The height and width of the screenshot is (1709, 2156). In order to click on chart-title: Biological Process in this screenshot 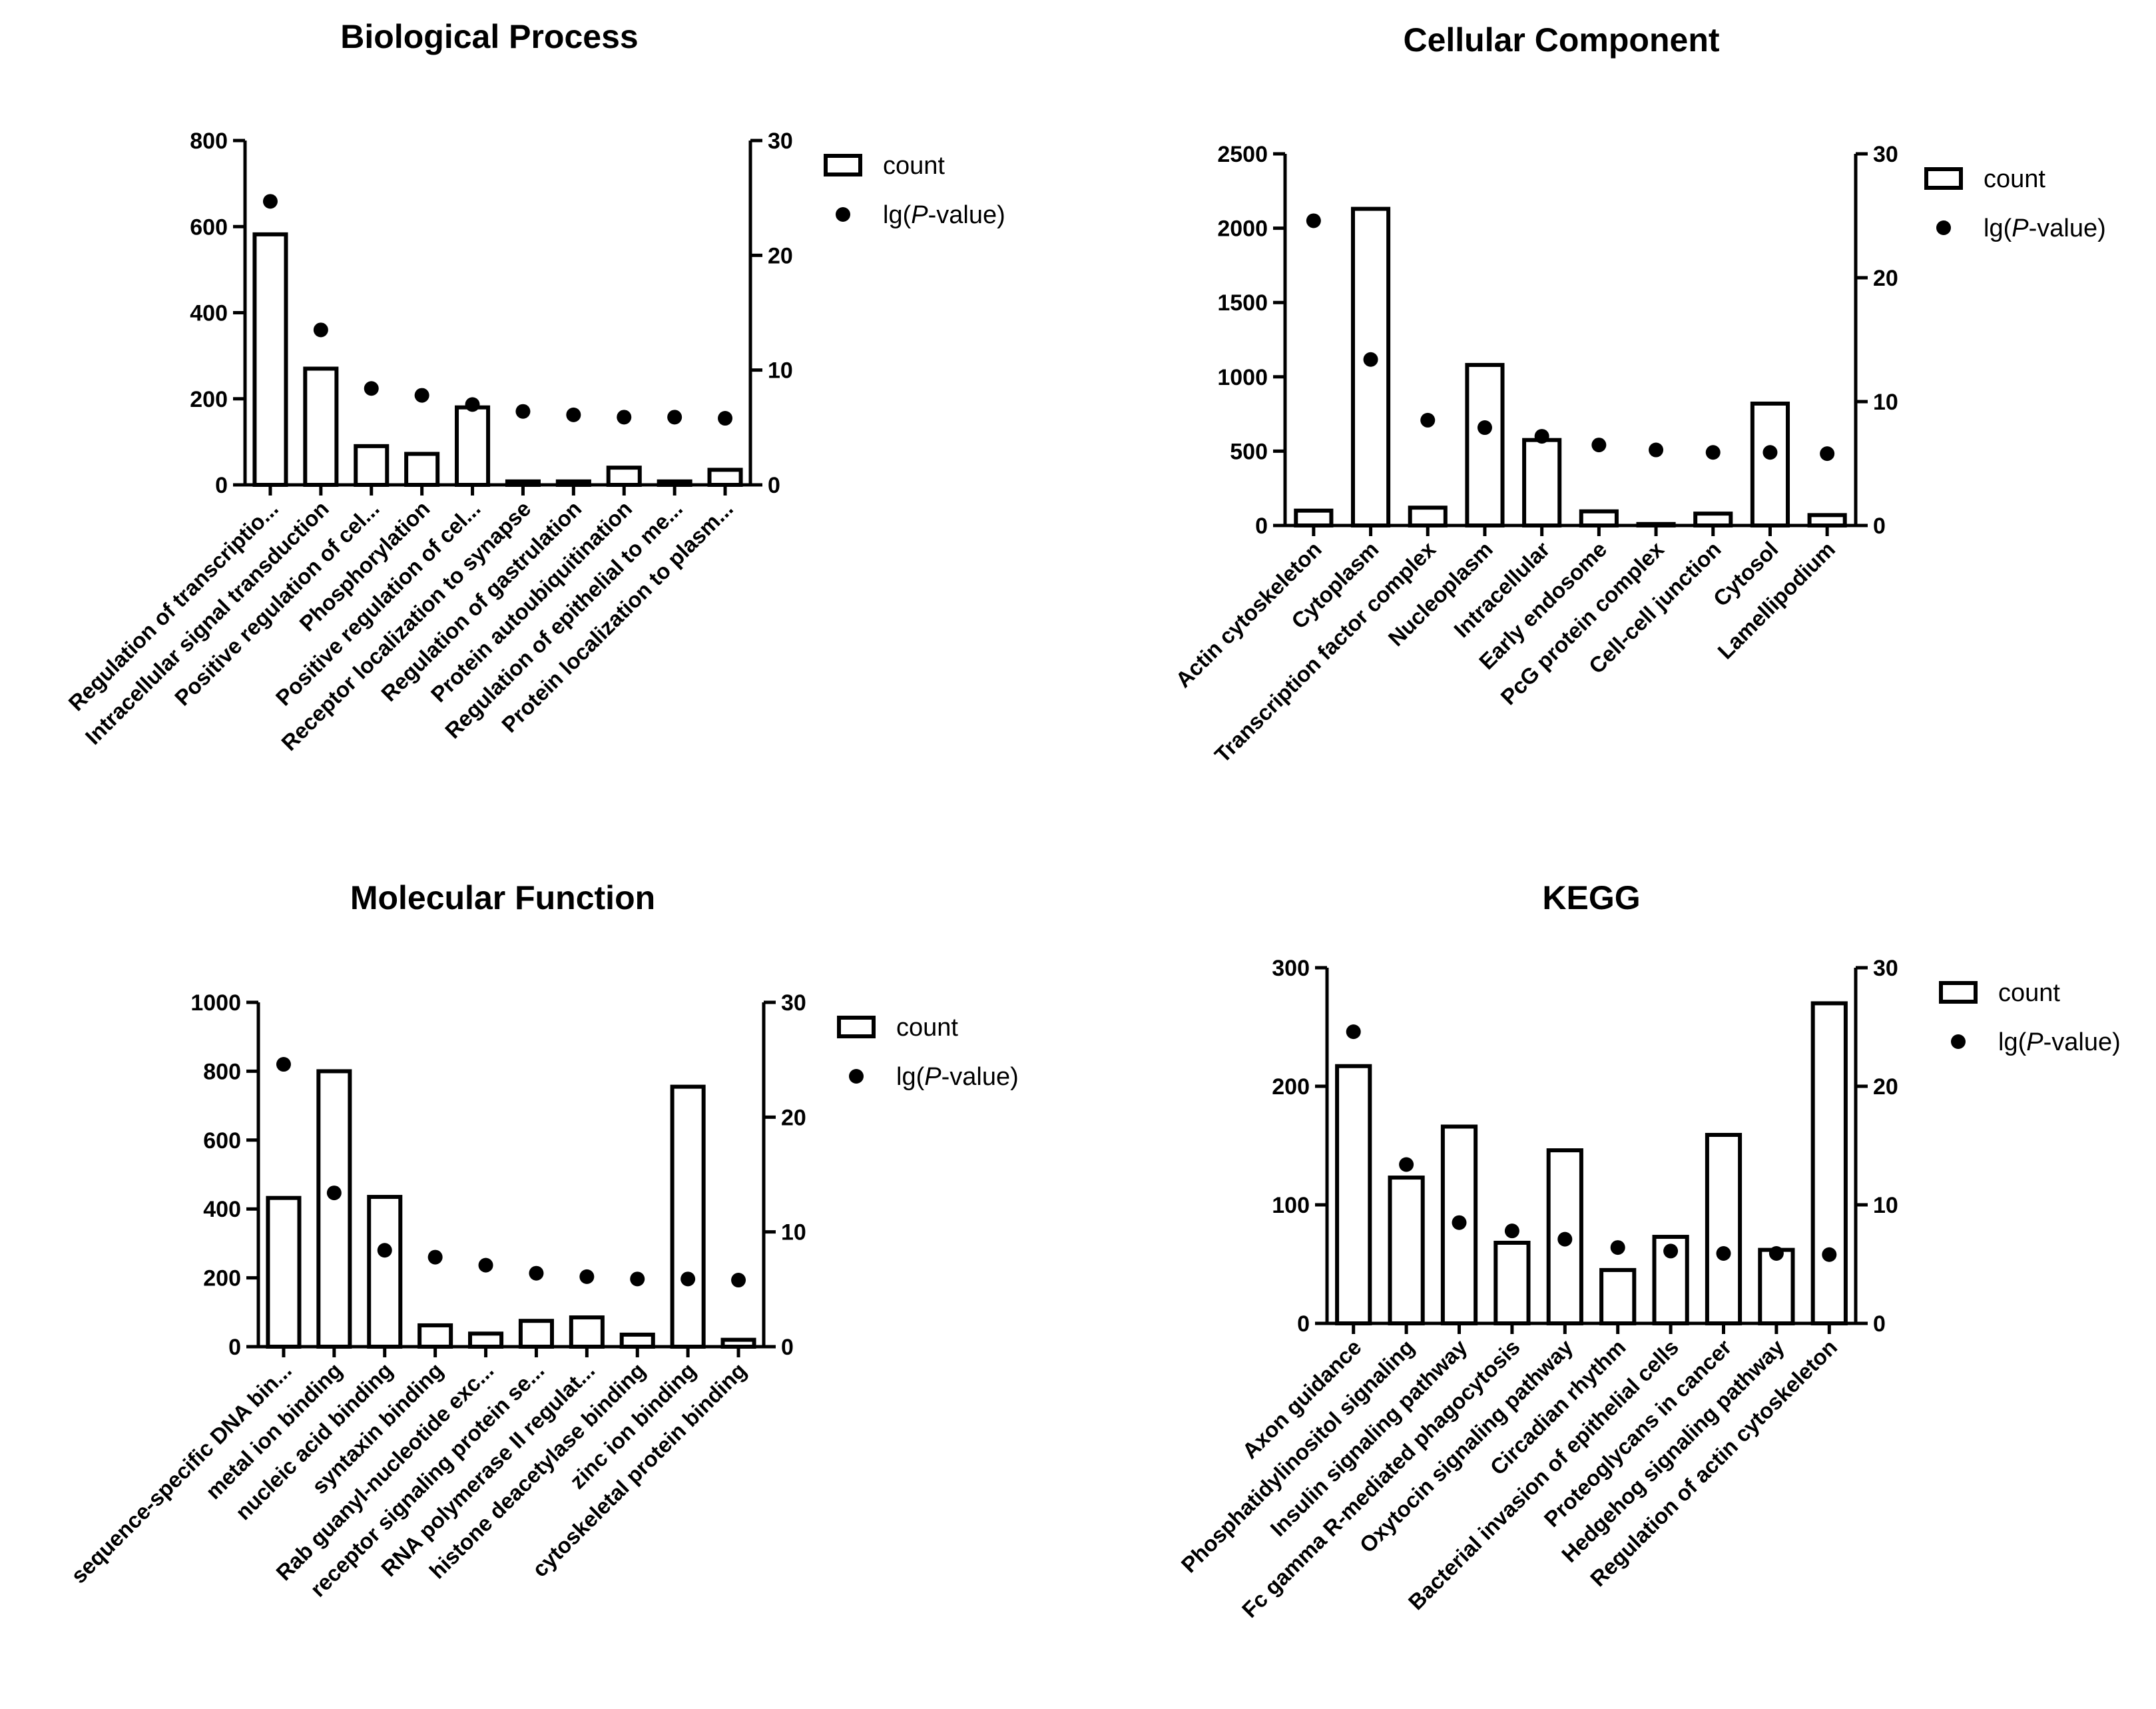, I will do `click(489, 36)`.